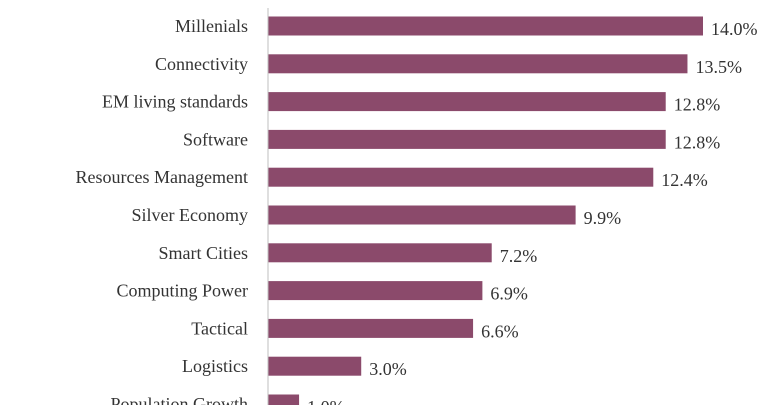 Image resolution: width=775 pixels, height=405 pixels. What do you see at coordinates (162, 177) in the screenshot?
I see `category-label: Resources Management` at bounding box center [162, 177].